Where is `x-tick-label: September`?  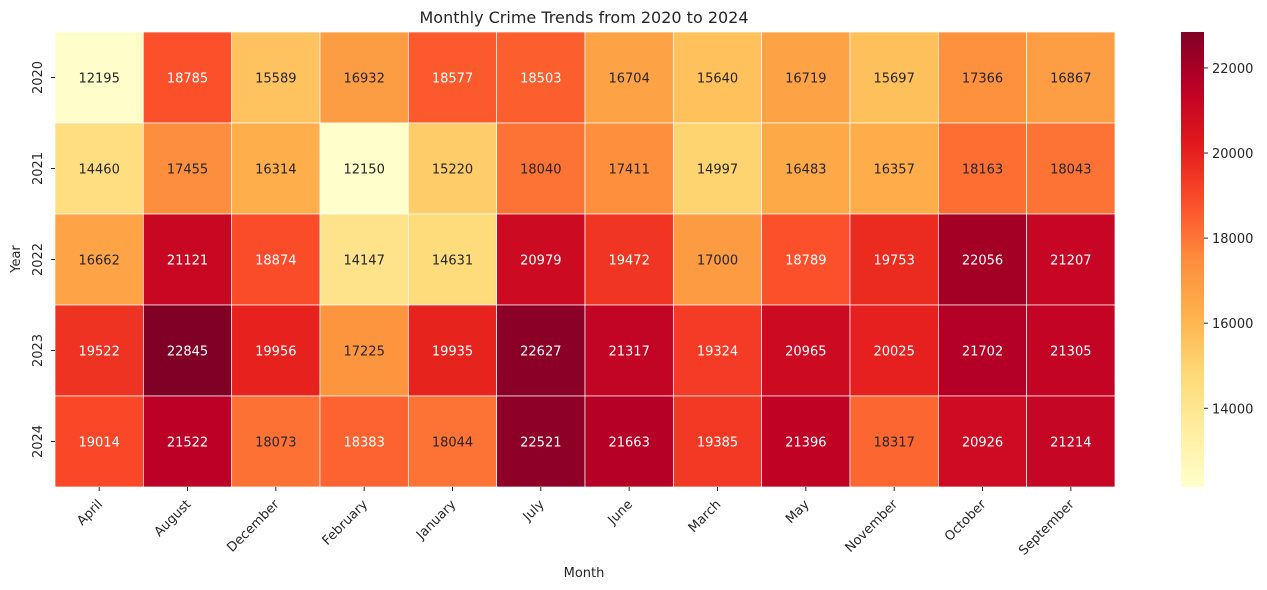 x-tick-label: September is located at coordinates (1047, 528).